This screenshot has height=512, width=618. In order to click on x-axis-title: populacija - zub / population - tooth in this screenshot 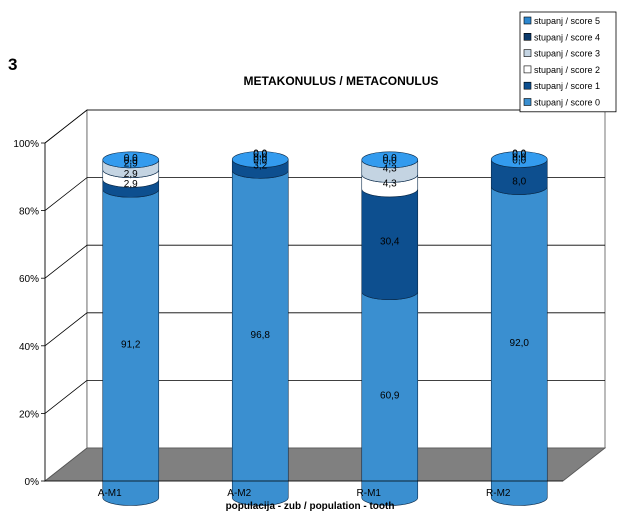, I will do `click(310, 506)`.